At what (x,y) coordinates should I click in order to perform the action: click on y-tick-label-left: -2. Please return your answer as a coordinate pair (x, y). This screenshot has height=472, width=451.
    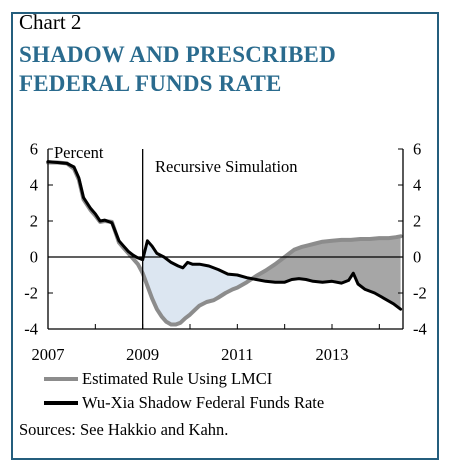
    Looking at the image, I should click on (31, 293).